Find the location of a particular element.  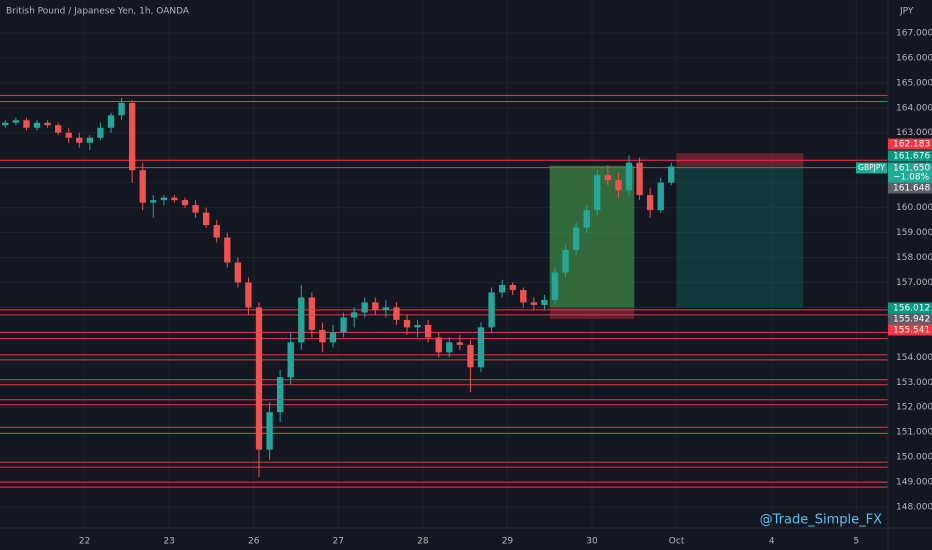

y-tick-label: 148.000 is located at coordinates (914, 508).